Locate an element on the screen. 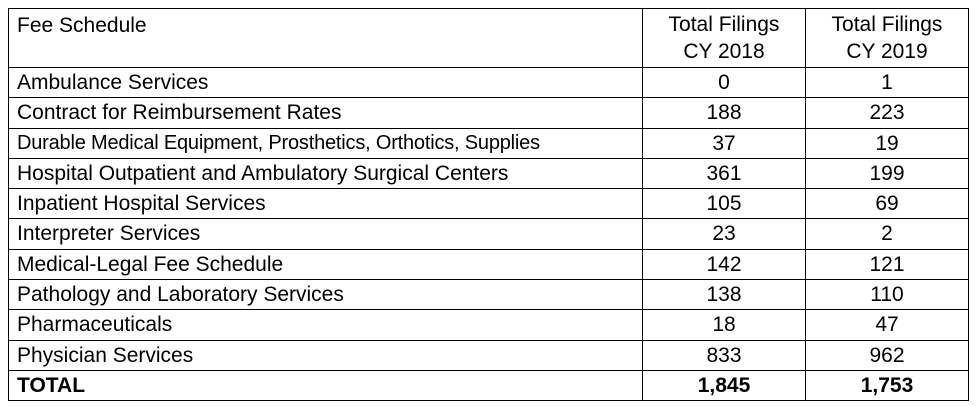  table-row: Physician Services 833 962 is located at coordinates (488, 355).